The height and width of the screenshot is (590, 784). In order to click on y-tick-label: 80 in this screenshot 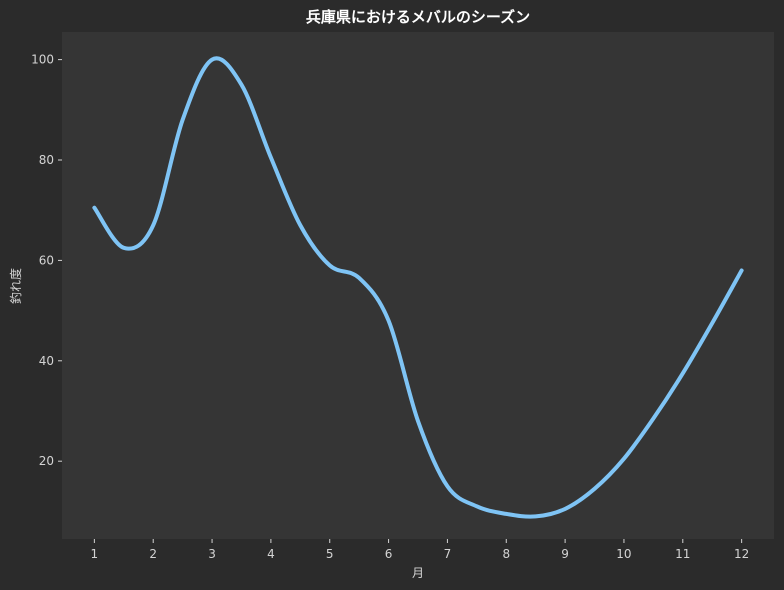, I will do `click(46, 160)`.